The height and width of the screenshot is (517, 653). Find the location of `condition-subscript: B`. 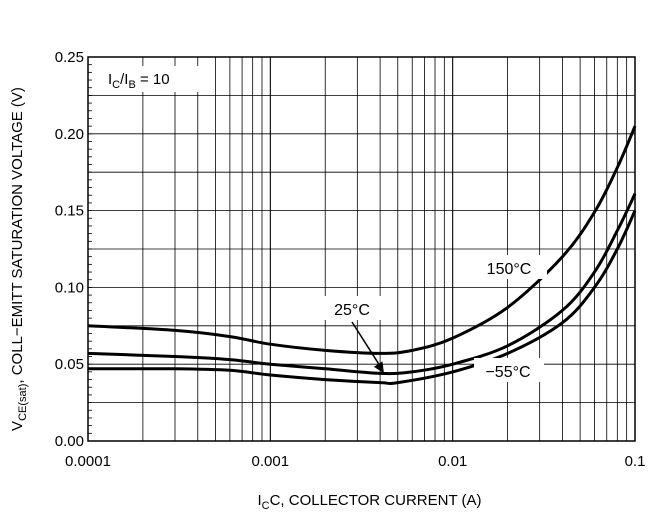

condition-subscript: B is located at coordinates (131, 85).